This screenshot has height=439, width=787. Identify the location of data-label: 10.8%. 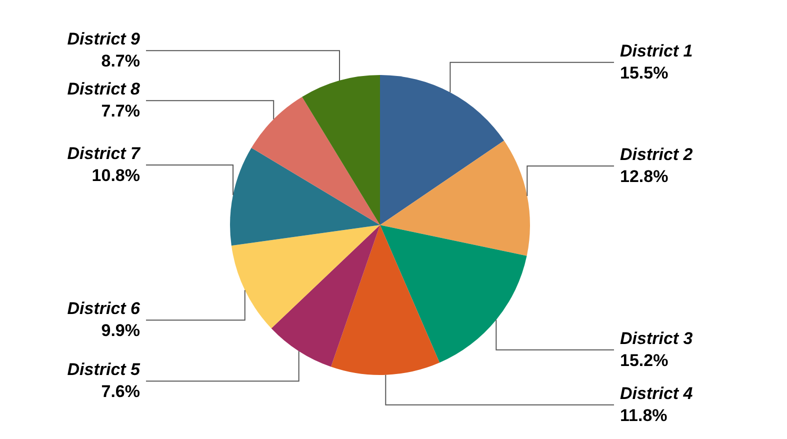
(116, 176).